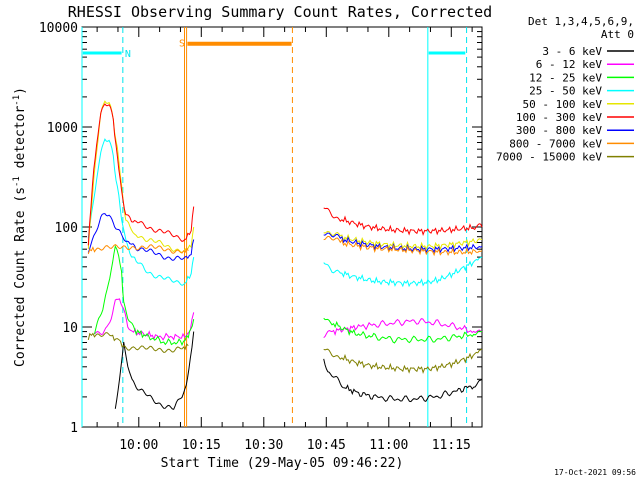 Image resolution: width=640 pixels, height=480 pixels. What do you see at coordinates (263, 445) in the screenshot?
I see `x-tick-label: 10:30` at bounding box center [263, 445].